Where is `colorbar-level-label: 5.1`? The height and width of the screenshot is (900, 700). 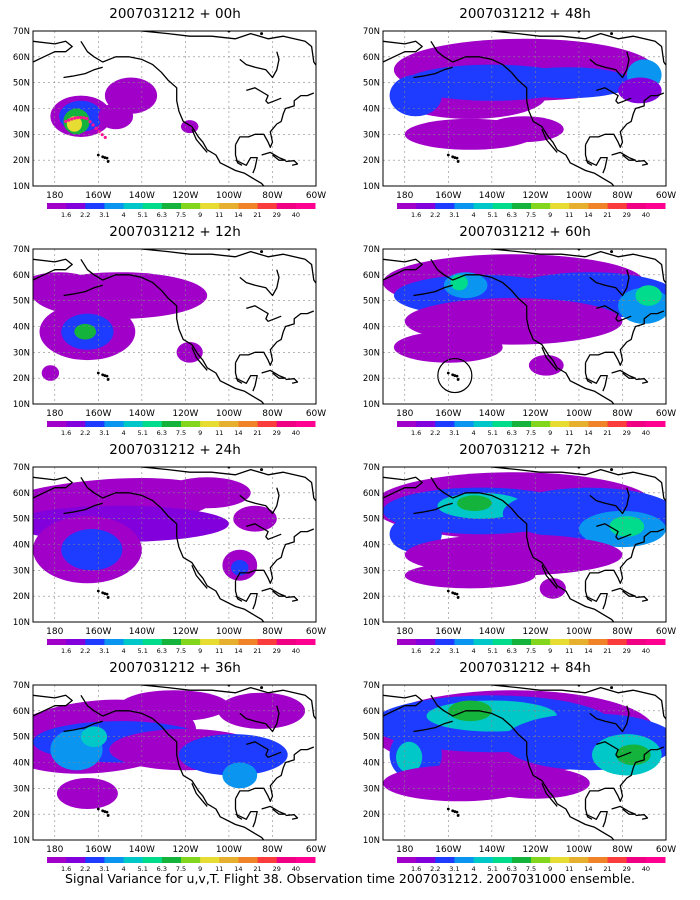 colorbar-level-label: 5.1 is located at coordinates (493, 214).